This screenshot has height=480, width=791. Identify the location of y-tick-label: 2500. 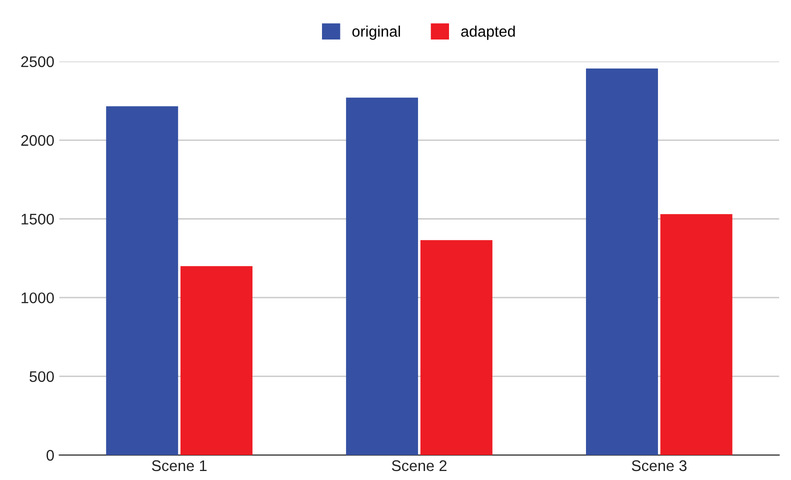
(37, 62).